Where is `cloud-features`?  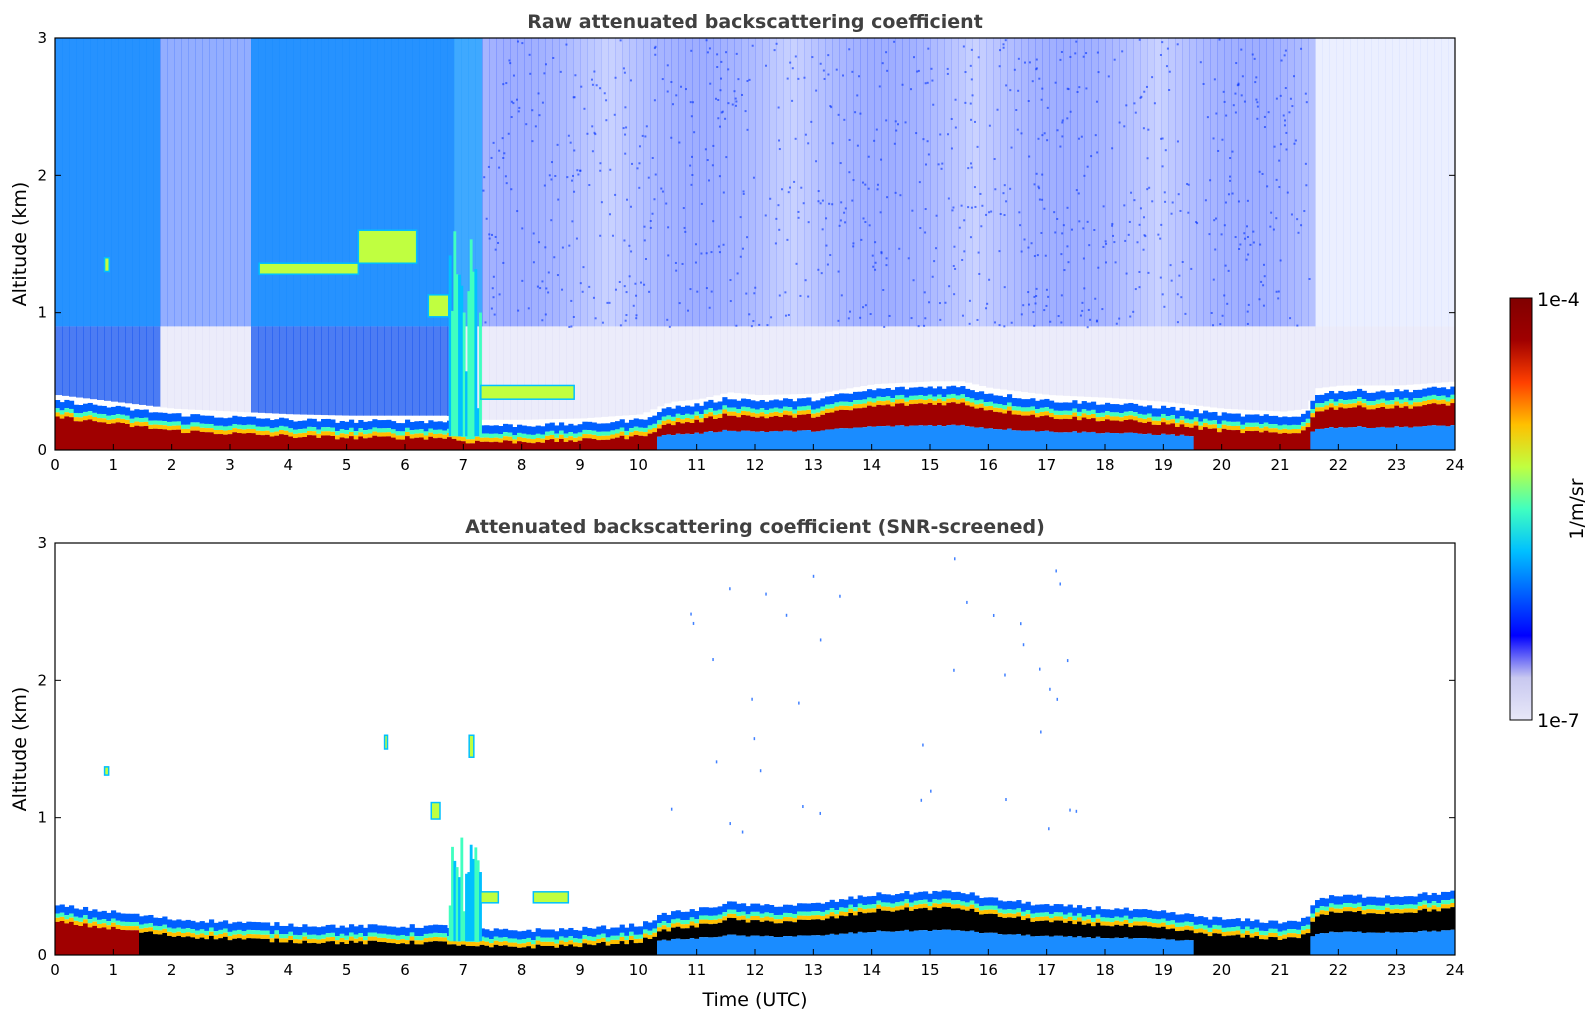
cloud-features is located at coordinates (339, 333).